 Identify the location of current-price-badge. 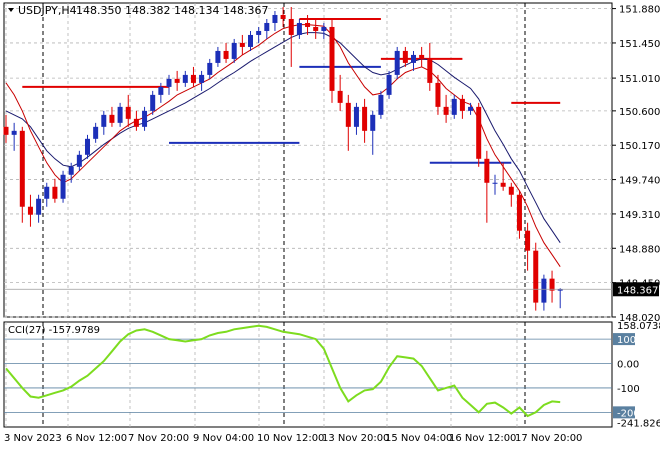
(636, 289).